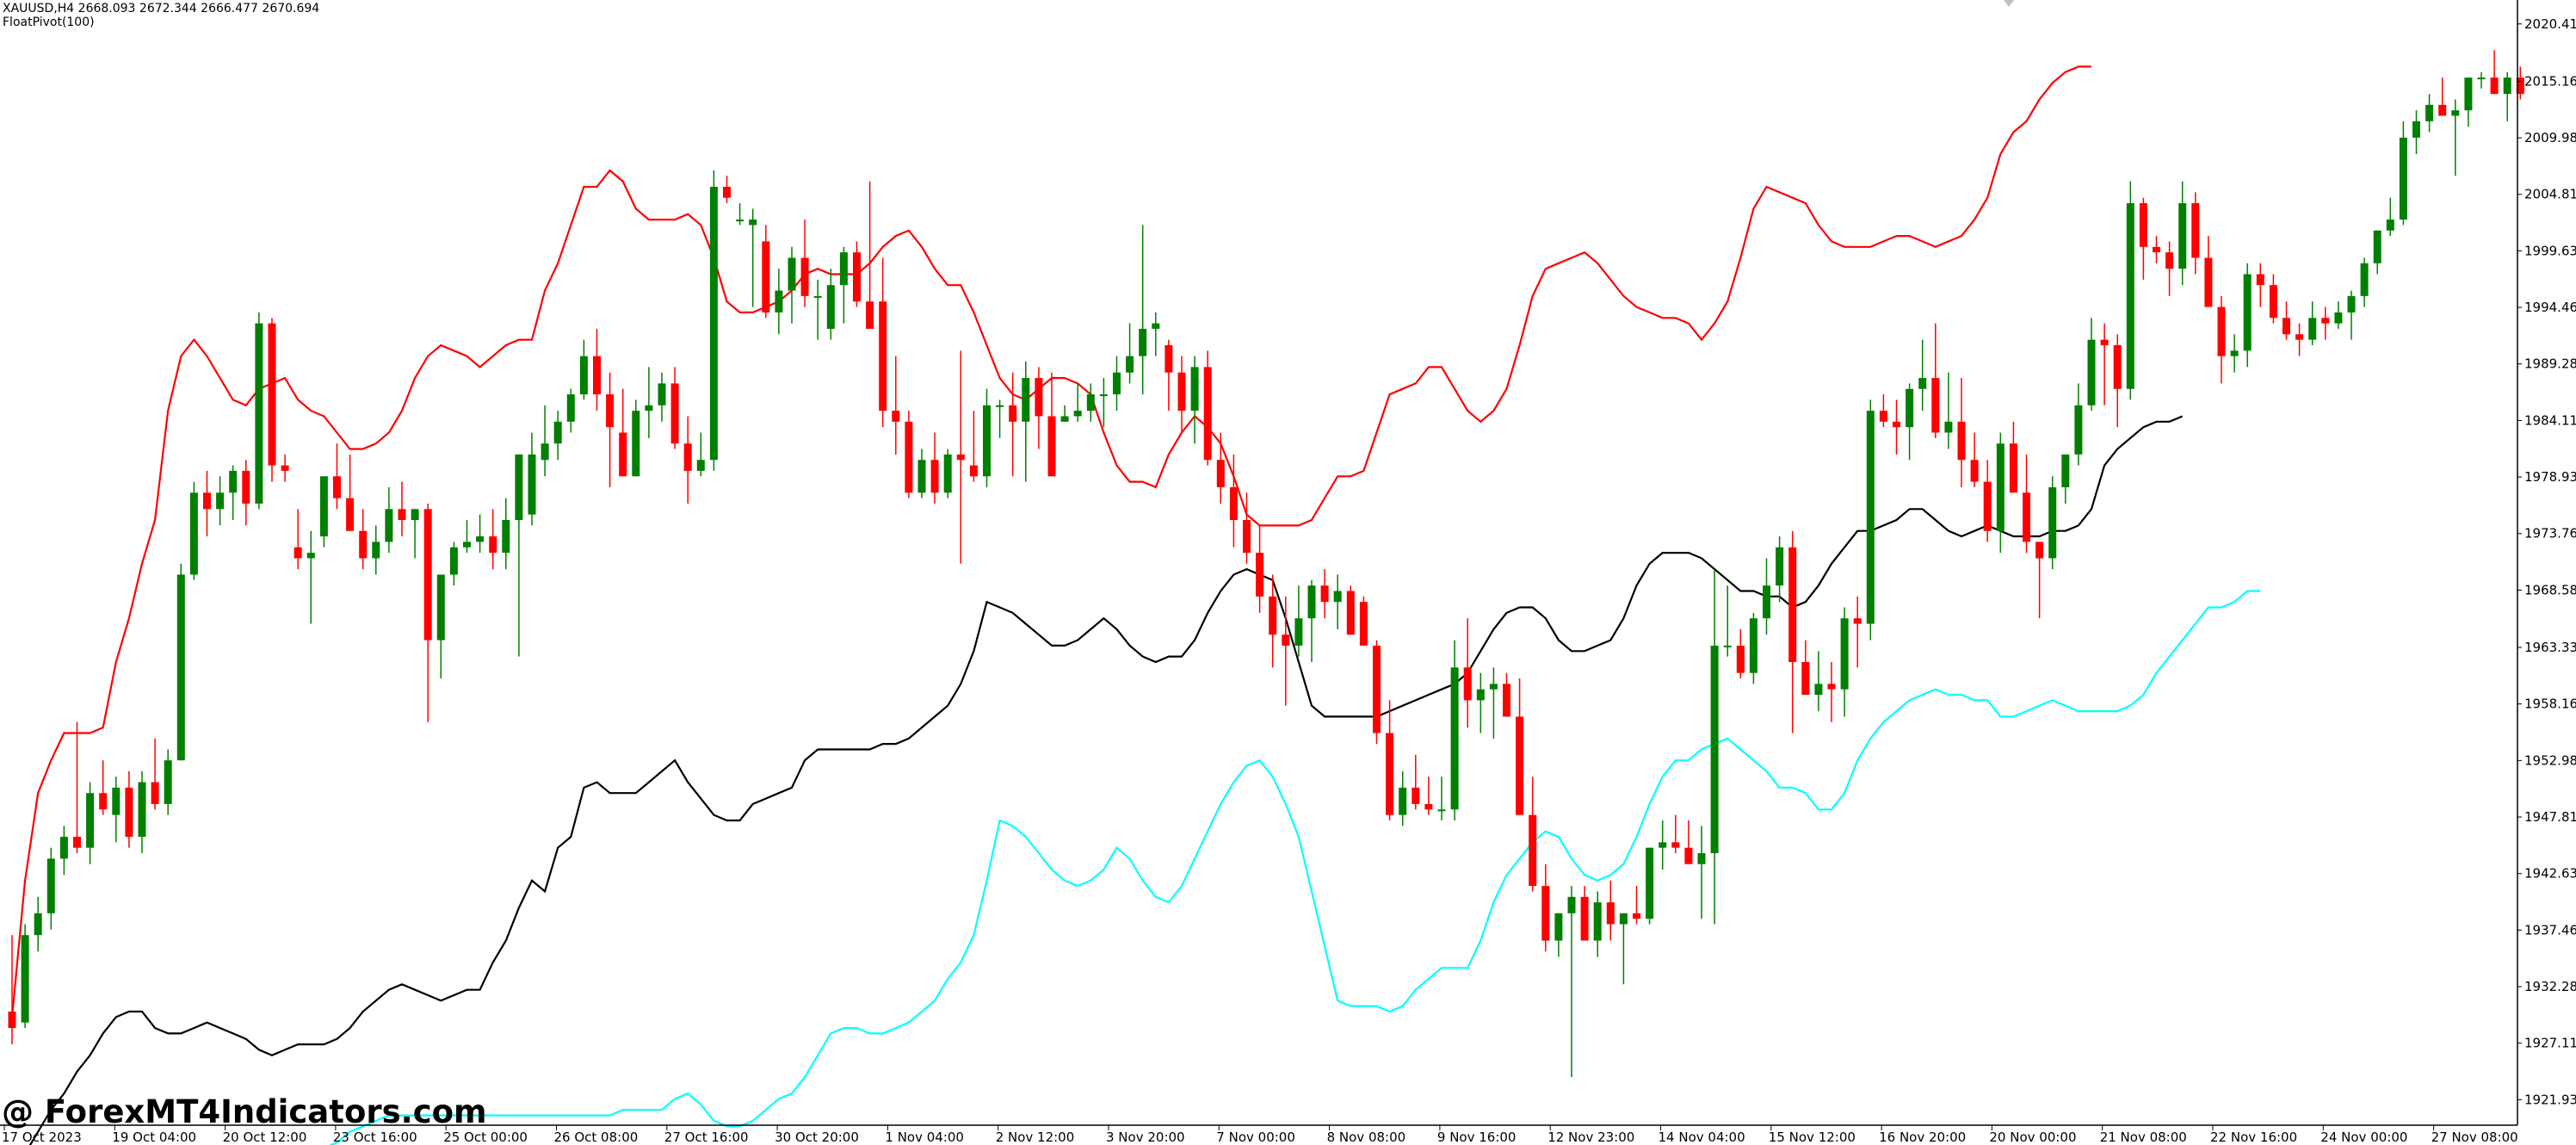  I want to click on time-tick-label: 27 Oct 16:00, so click(706, 1137).